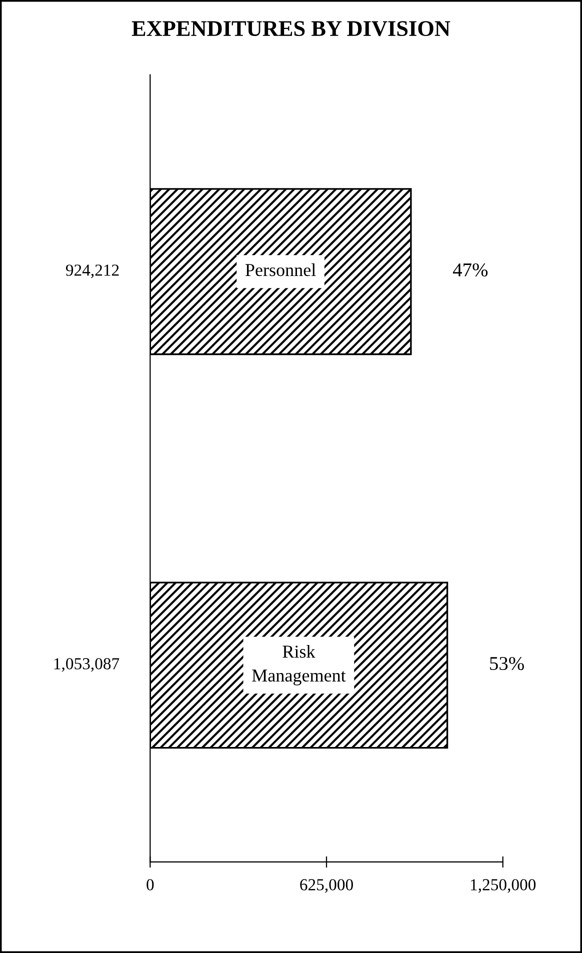  What do you see at coordinates (470, 270) in the screenshot?
I see `annotation: 47%` at bounding box center [470, 270].